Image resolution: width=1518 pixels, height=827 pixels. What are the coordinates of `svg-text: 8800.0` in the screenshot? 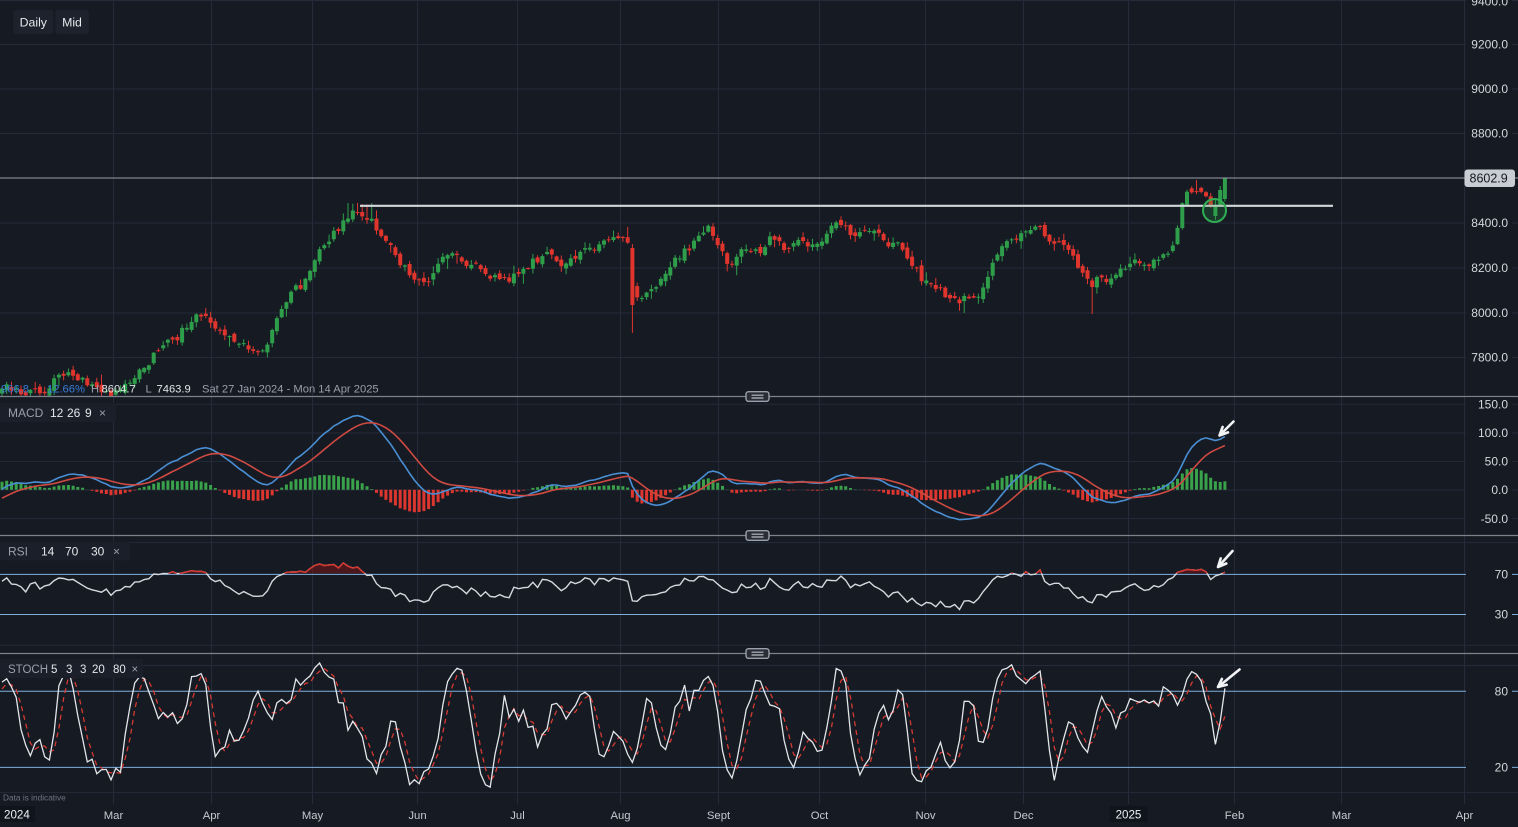 It's located at (1489, 134).